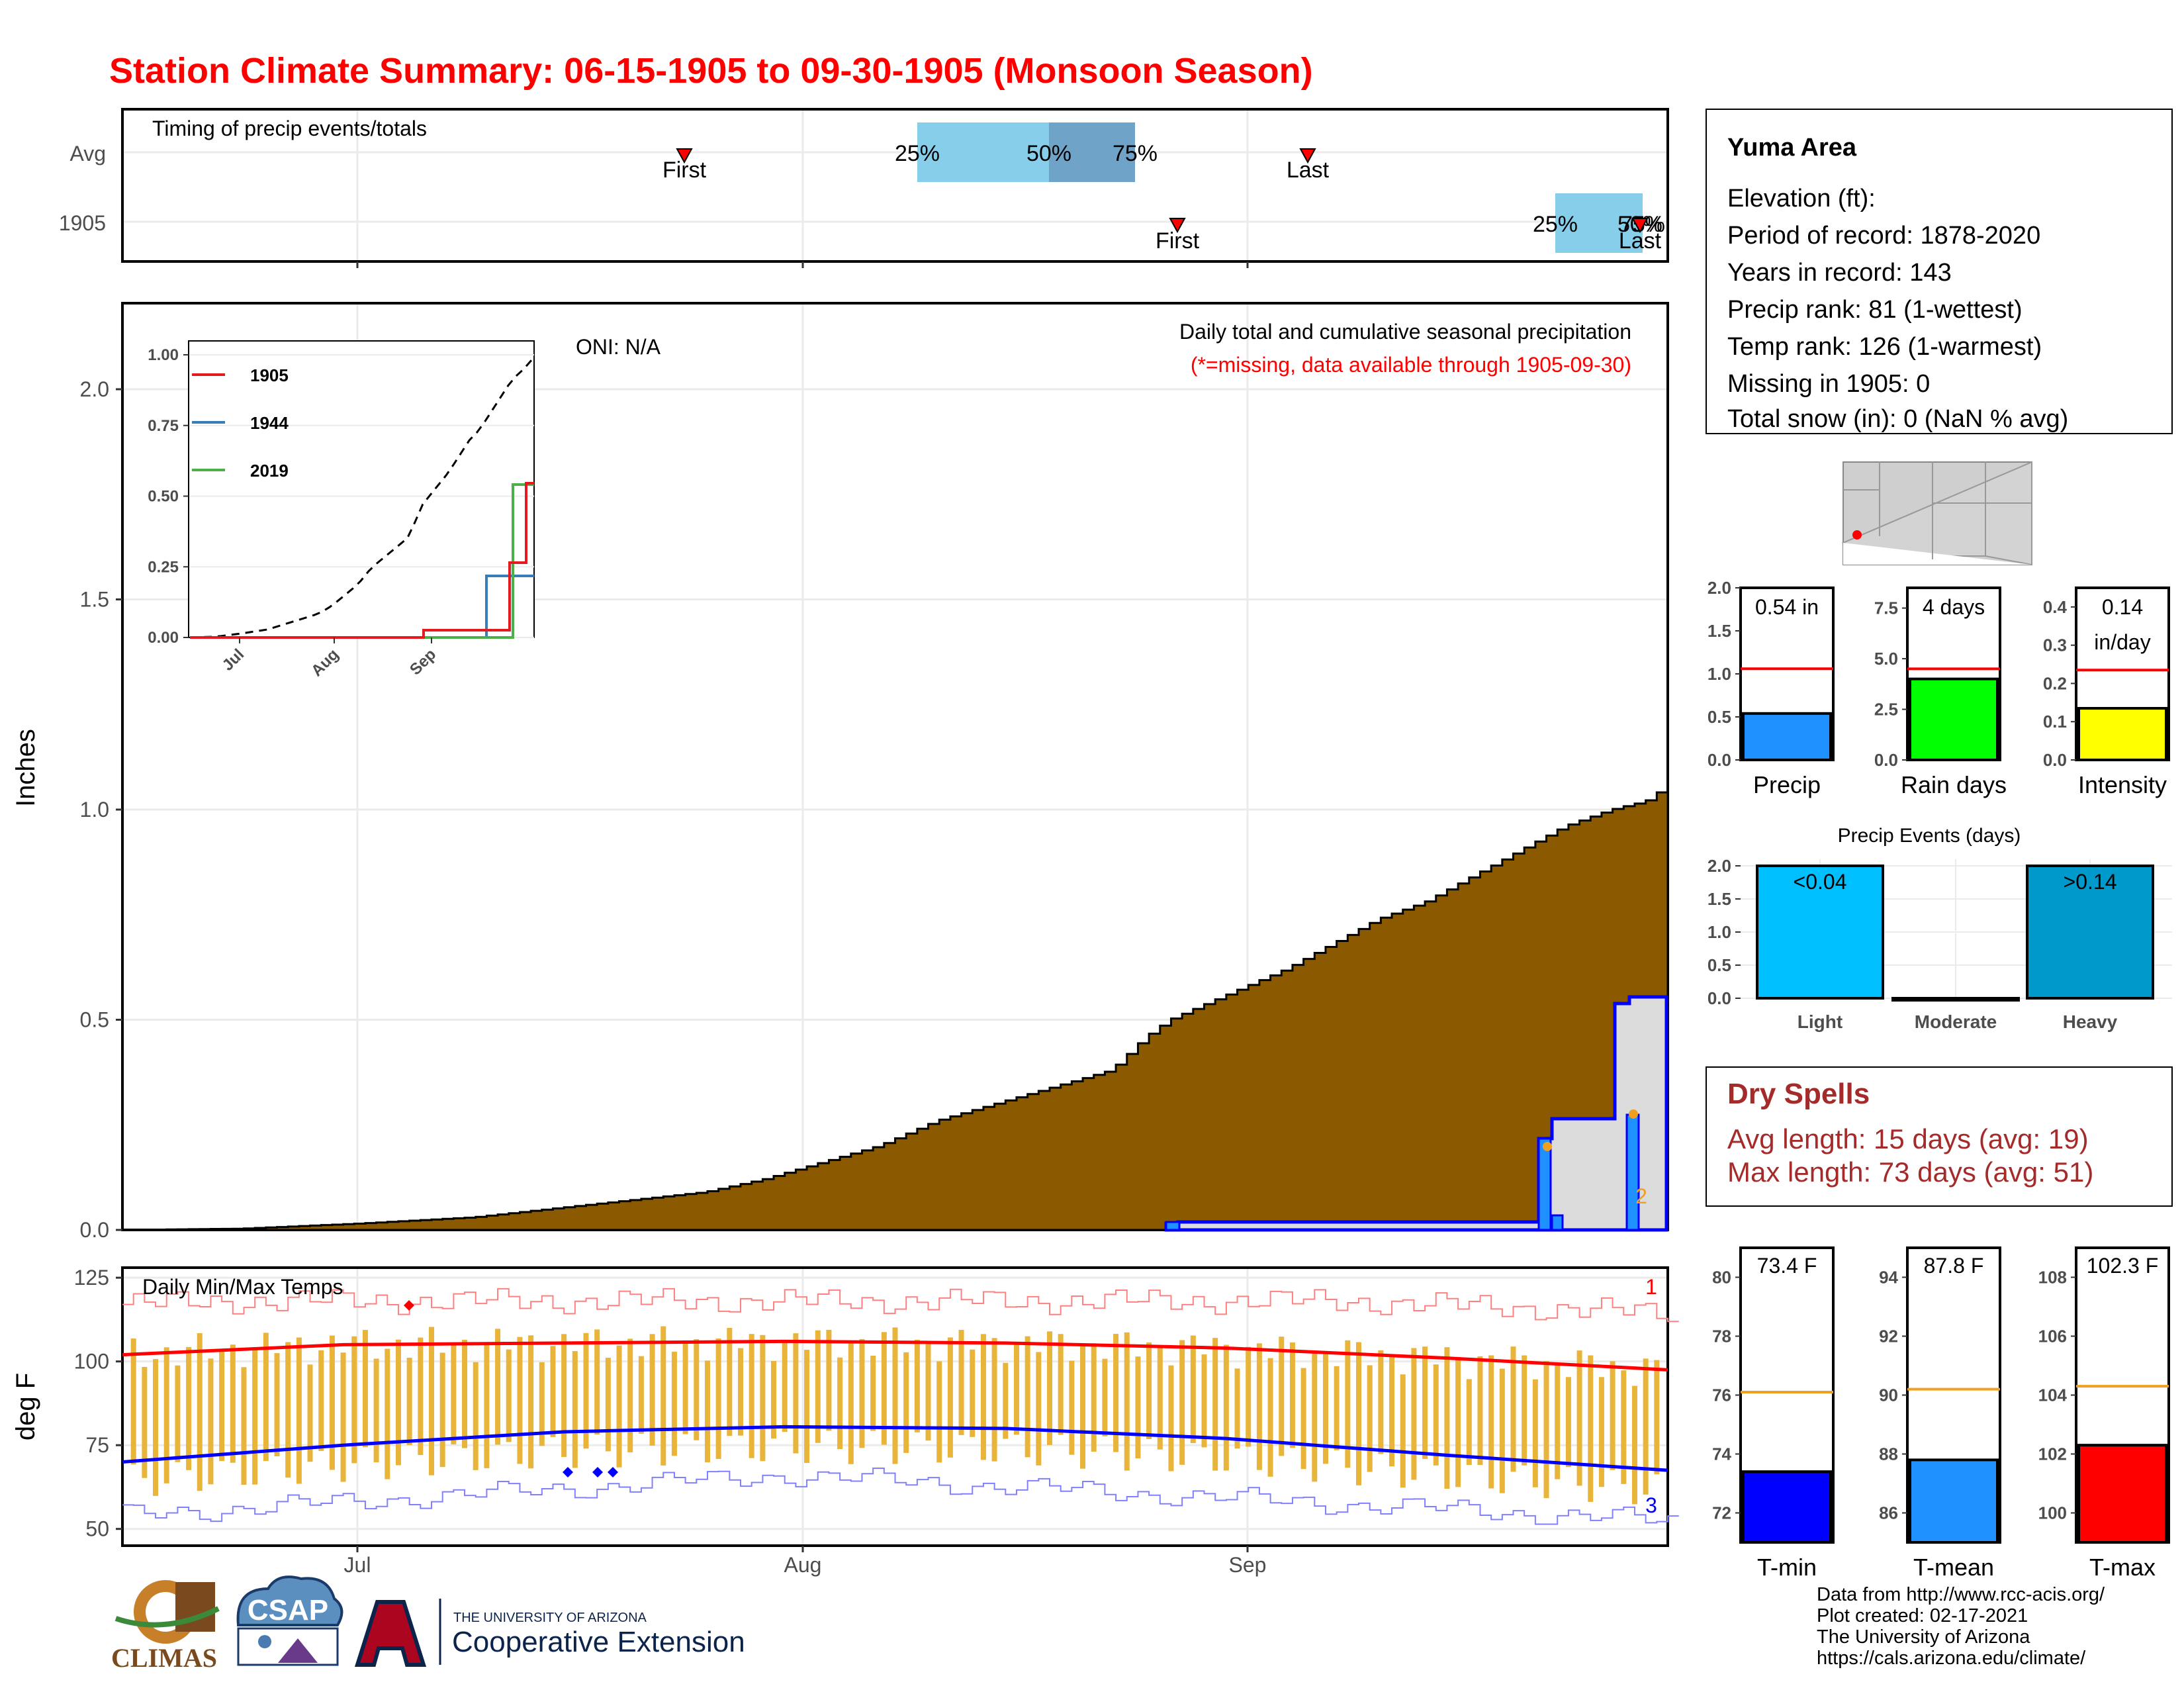 The width and height of the screenshot is (2184, 1688). Describe the element at coordinates (95, 600) in the screenshot. I see `main-ytick-label: 1.5` at that location.